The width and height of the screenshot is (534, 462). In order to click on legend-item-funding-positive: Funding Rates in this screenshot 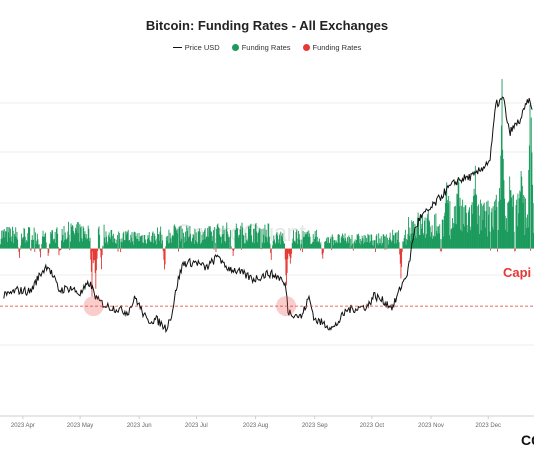, I will do `click(261, 47)`.